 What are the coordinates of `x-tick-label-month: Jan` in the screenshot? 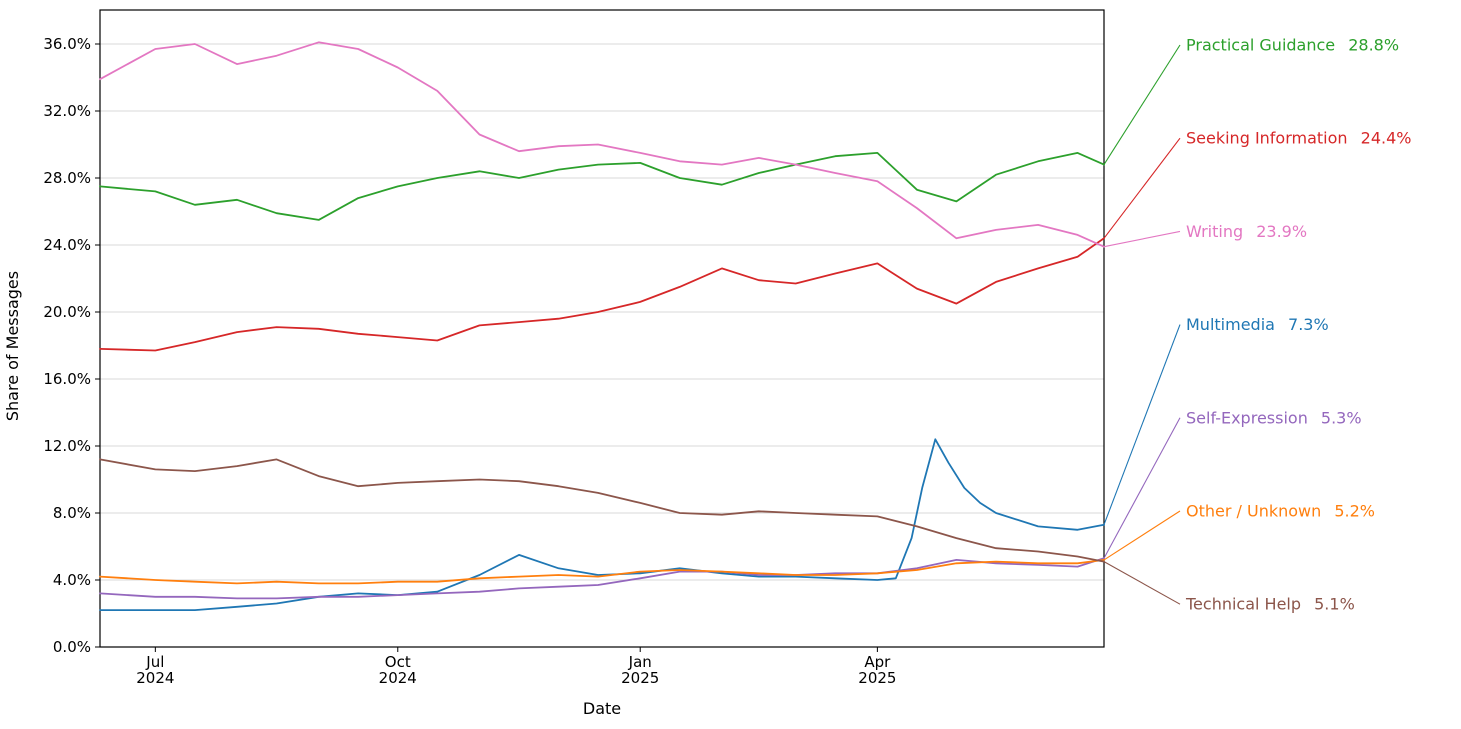 It's located at (640, 662).